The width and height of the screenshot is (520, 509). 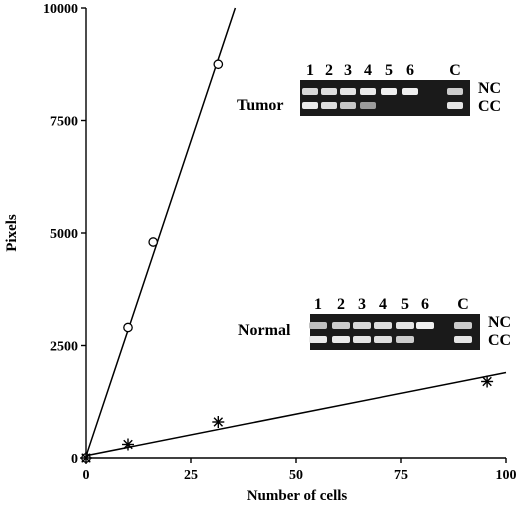 I want to click on y-axis-title: Pixels, so click(x=12, y=233).